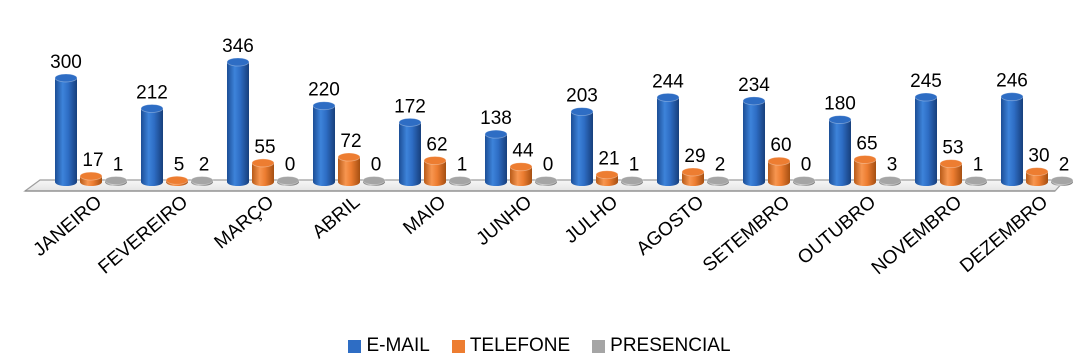  I want to click on bar-email-10-body, so click(926, 141).